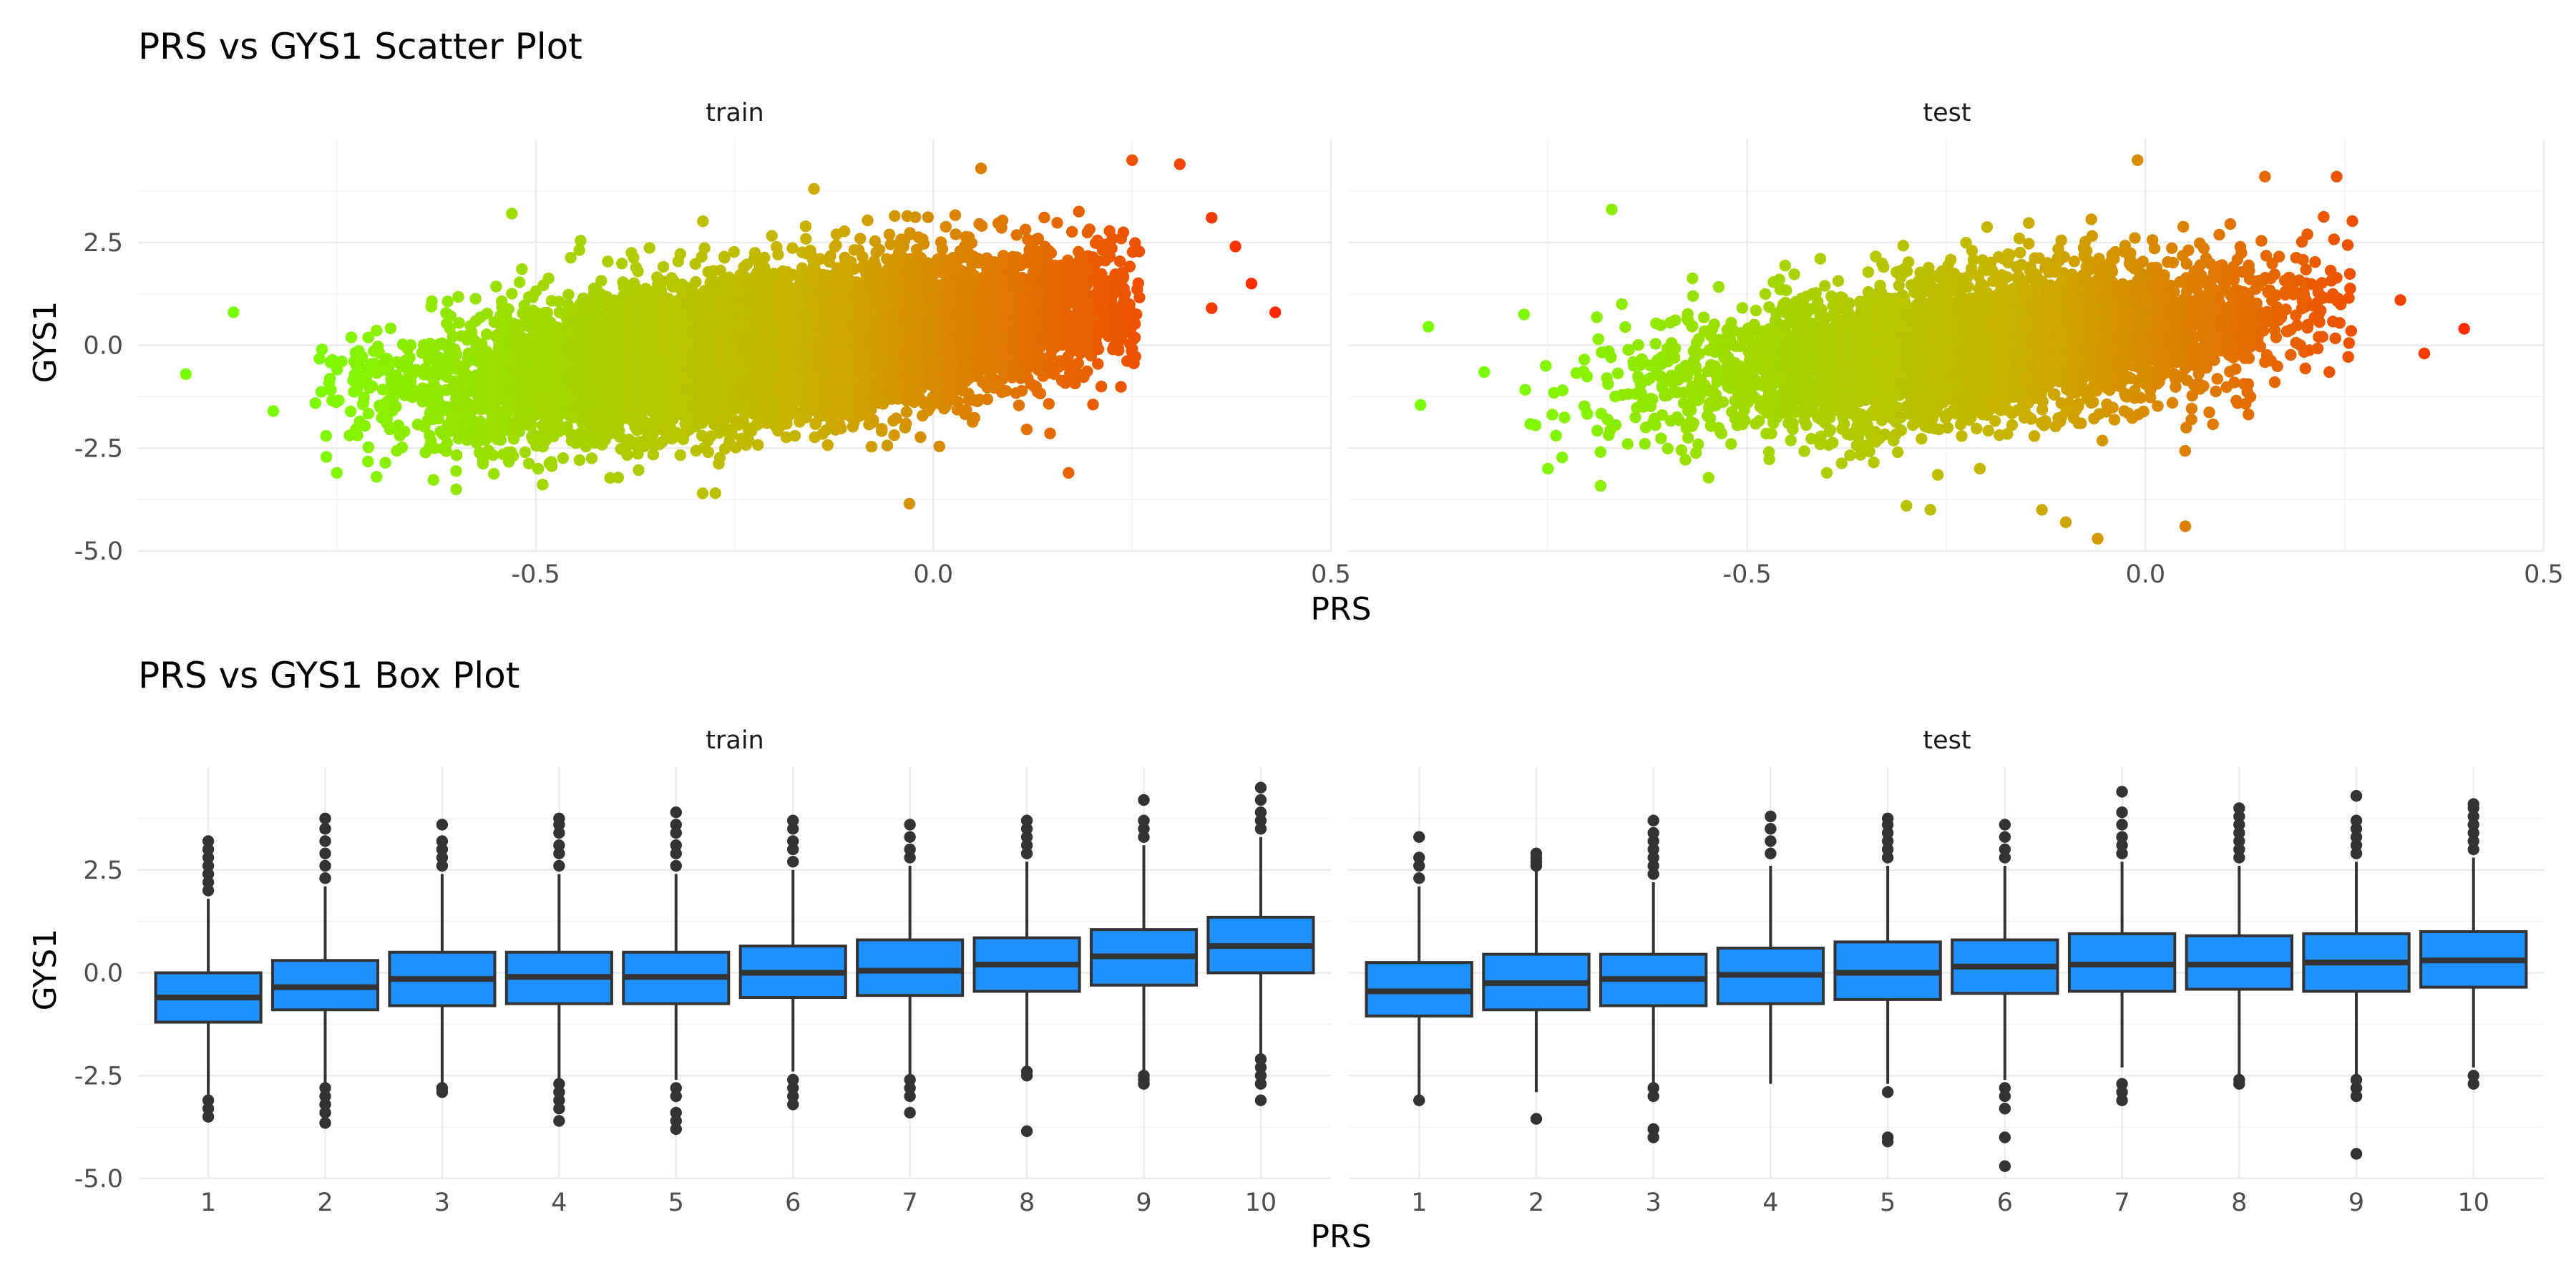 The height and width of the screenshot is (1288, 2576). What do you see at coordinates (735, 113) in the screenshot?
I see `scatter-strip-train: train` at bounding box center [735, 113].